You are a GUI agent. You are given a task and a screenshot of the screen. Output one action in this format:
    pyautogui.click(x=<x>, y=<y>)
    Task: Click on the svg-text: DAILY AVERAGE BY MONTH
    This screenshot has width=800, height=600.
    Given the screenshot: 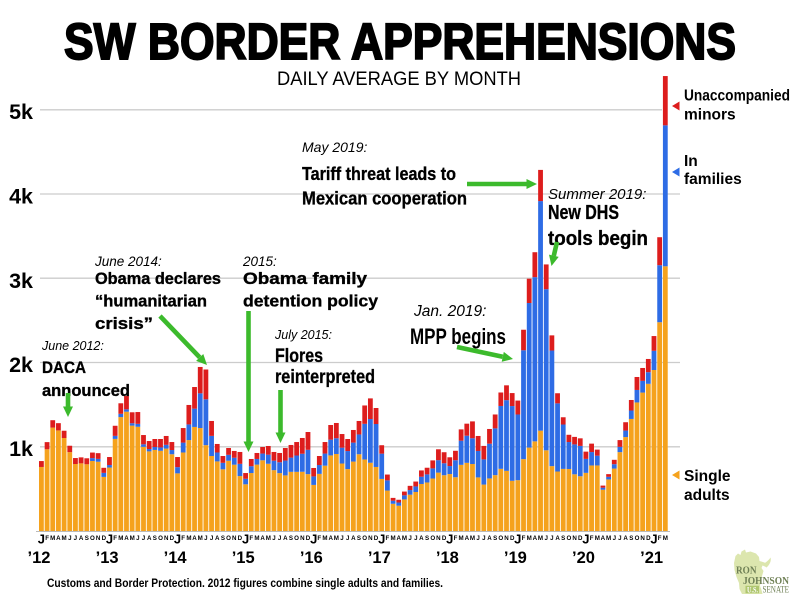 What is the action you would take?
    pyautogui.click(x=399, y=79)
    